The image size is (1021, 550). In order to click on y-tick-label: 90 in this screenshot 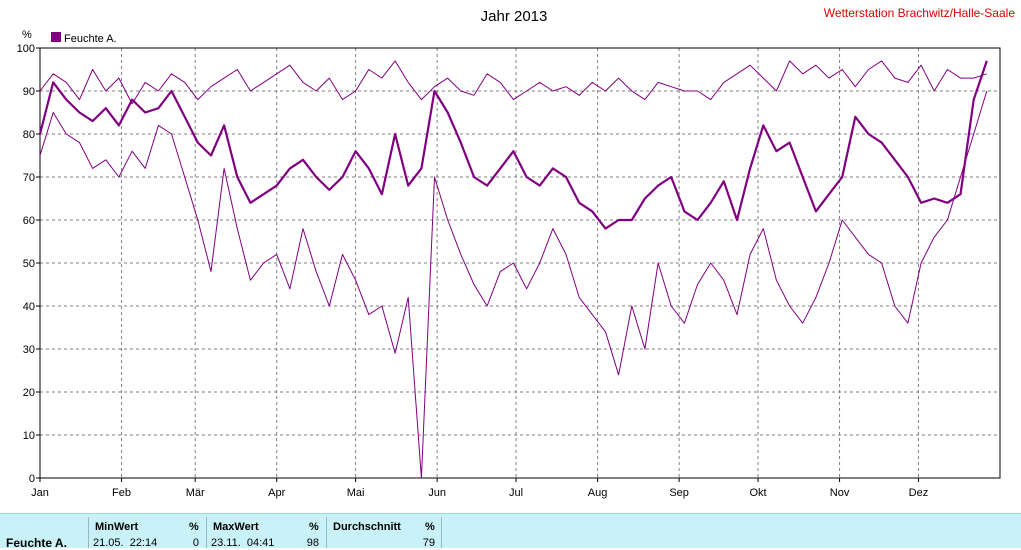, I will do `click(29, 92)`.